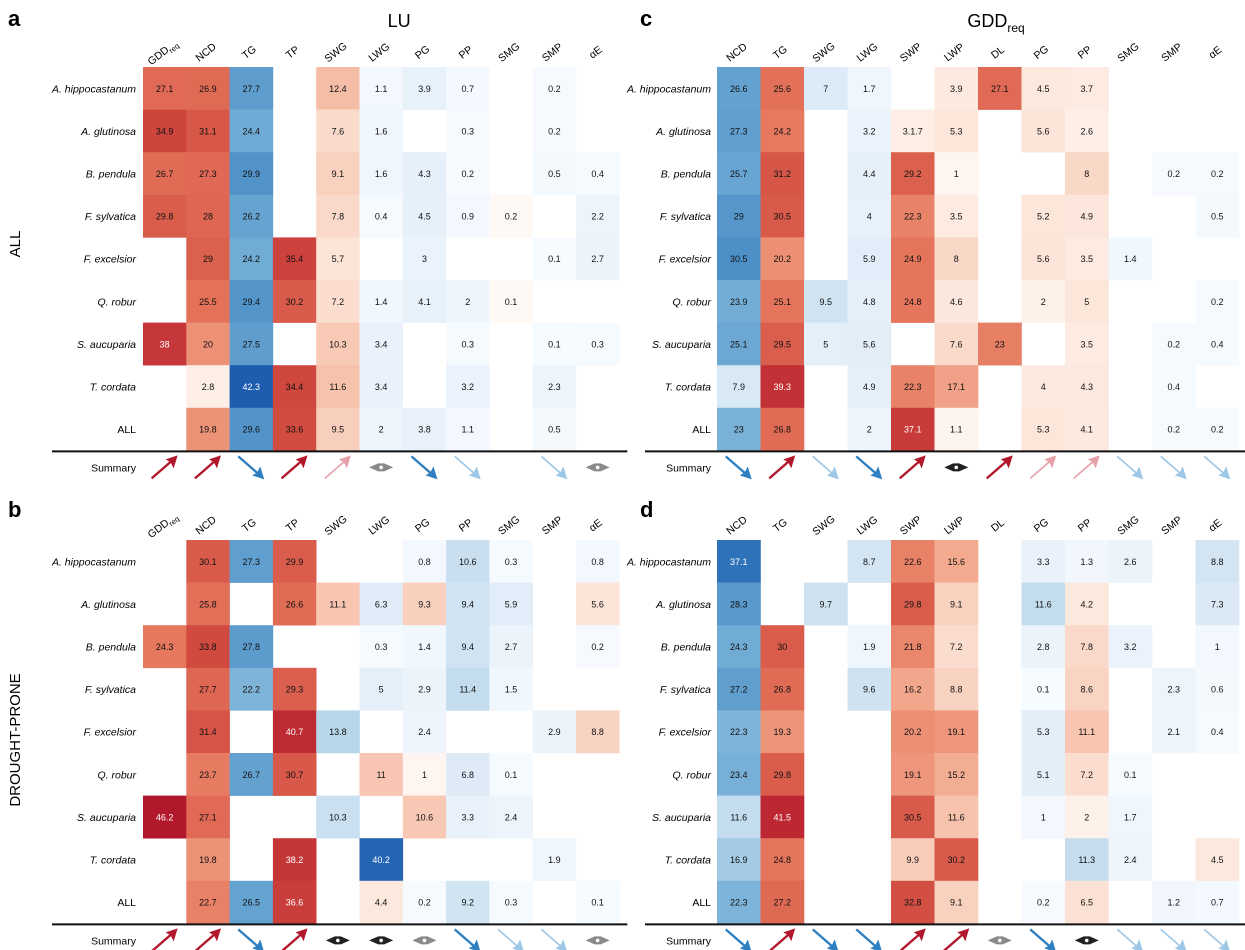 This screenshot has height=950, width=1245. Describe the element at coordinates (869, 174) in the screenshot. I see `cell-value-c-2-3: 4.4` at that location.